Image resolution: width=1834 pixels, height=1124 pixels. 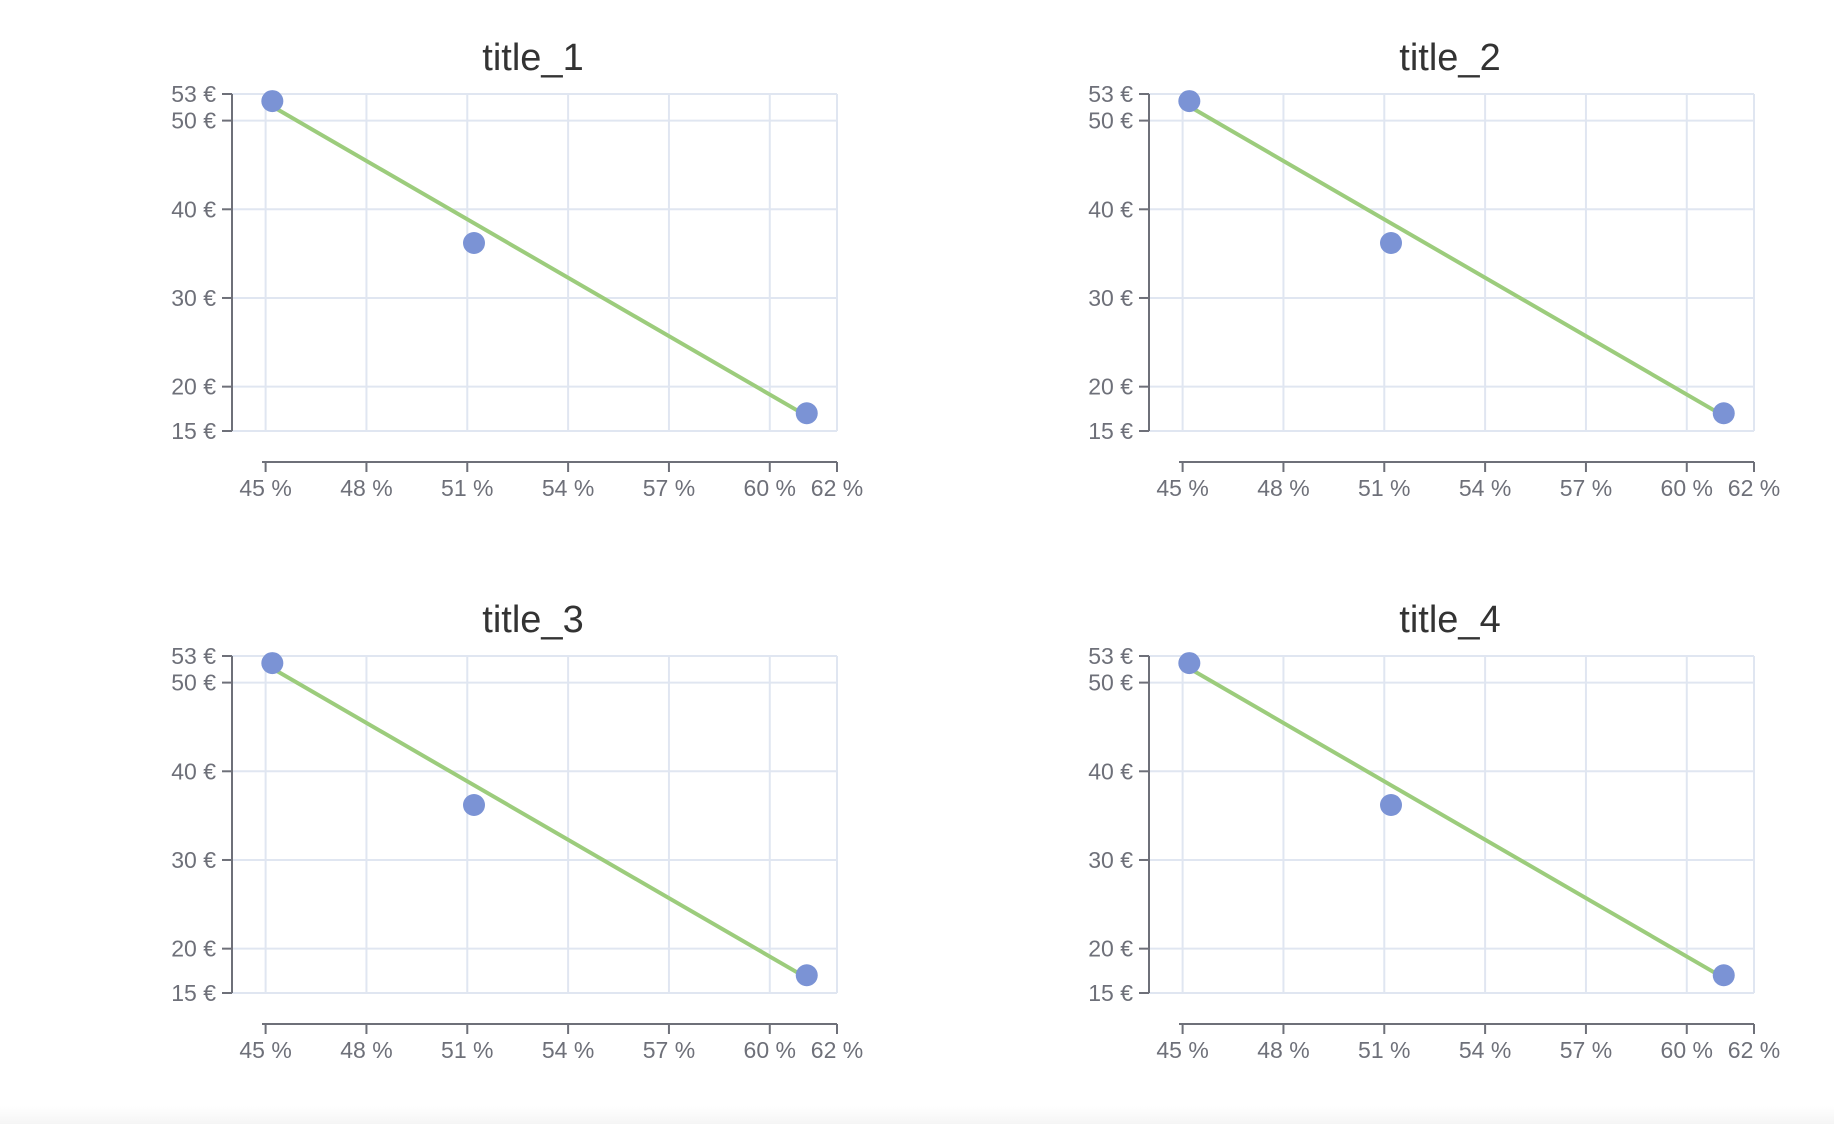 I want to click on chart-title: title_2, so click(x=1449, y=58).